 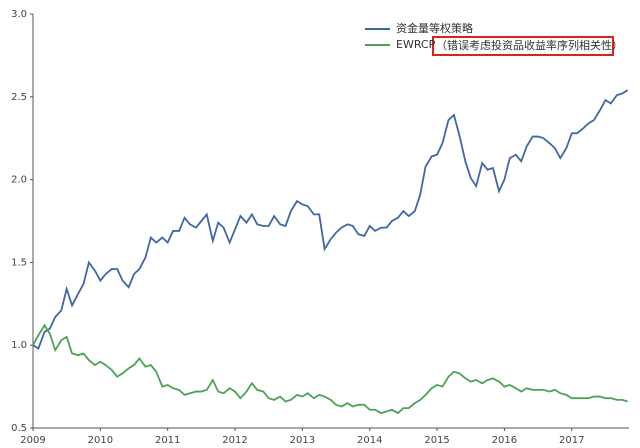 What do you see at coordinates (19, 262) in the screenshot?
I see `y-tick-label: 1.5` at bounding box center [19, 262].